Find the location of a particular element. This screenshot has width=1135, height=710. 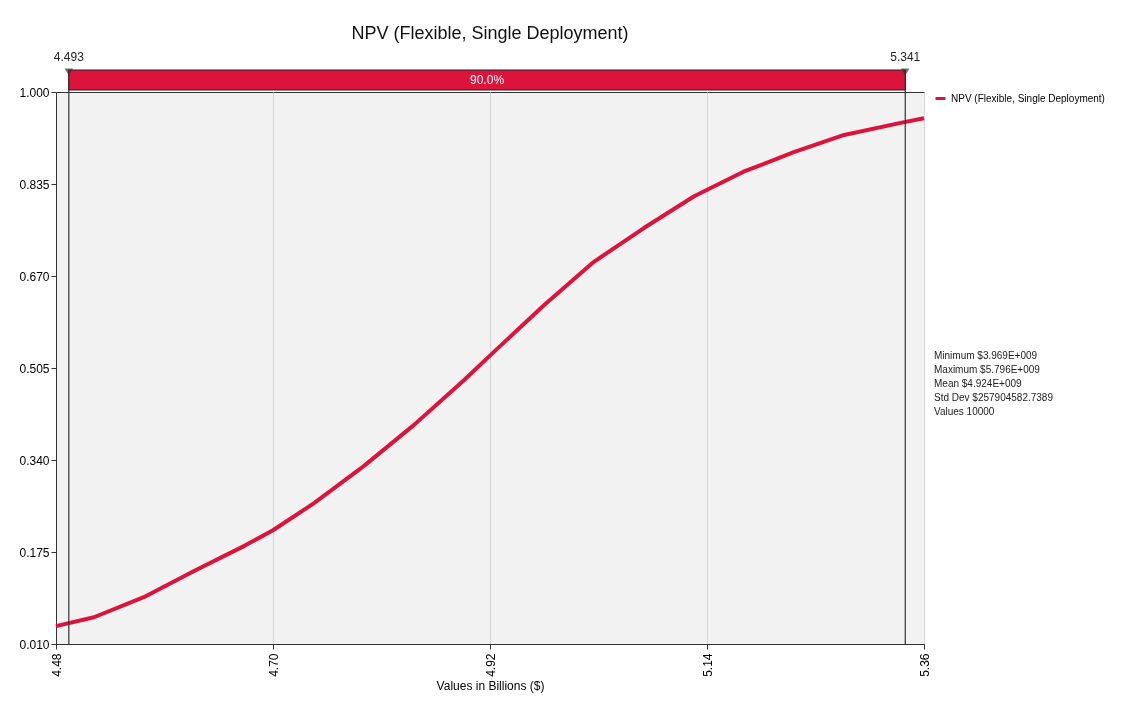

y-tick-label: 0.835 is located at coordinates (34, 184).